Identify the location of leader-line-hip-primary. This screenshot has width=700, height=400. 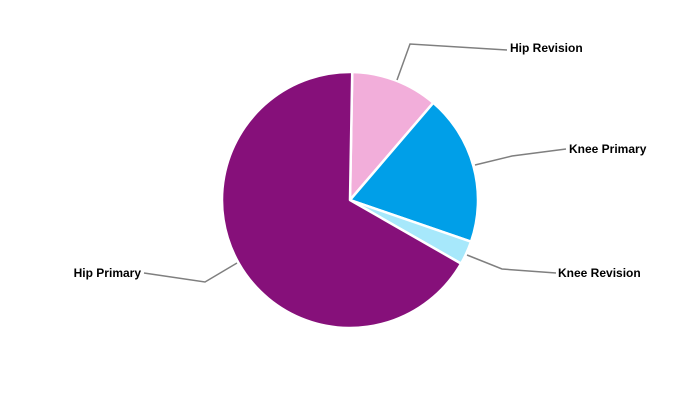
(190, 272).